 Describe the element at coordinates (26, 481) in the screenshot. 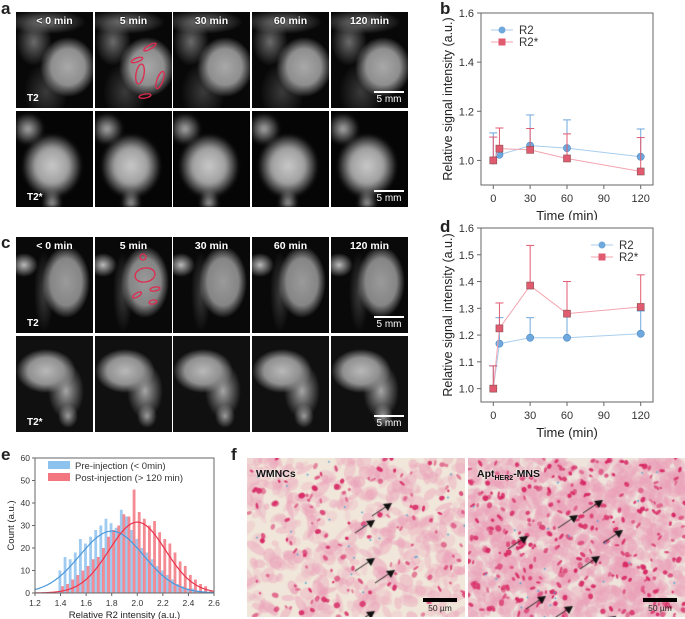

I see `y-tick-label: 50` at that location.